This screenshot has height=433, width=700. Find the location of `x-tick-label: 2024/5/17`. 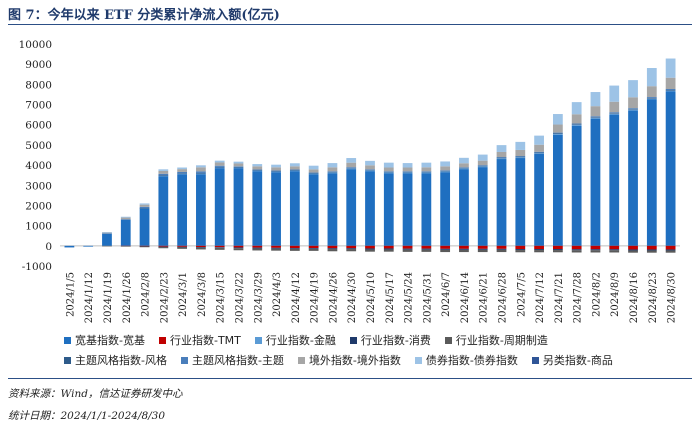

x-tick-label: 2024/5/17 is located at coordinates (390, 297).